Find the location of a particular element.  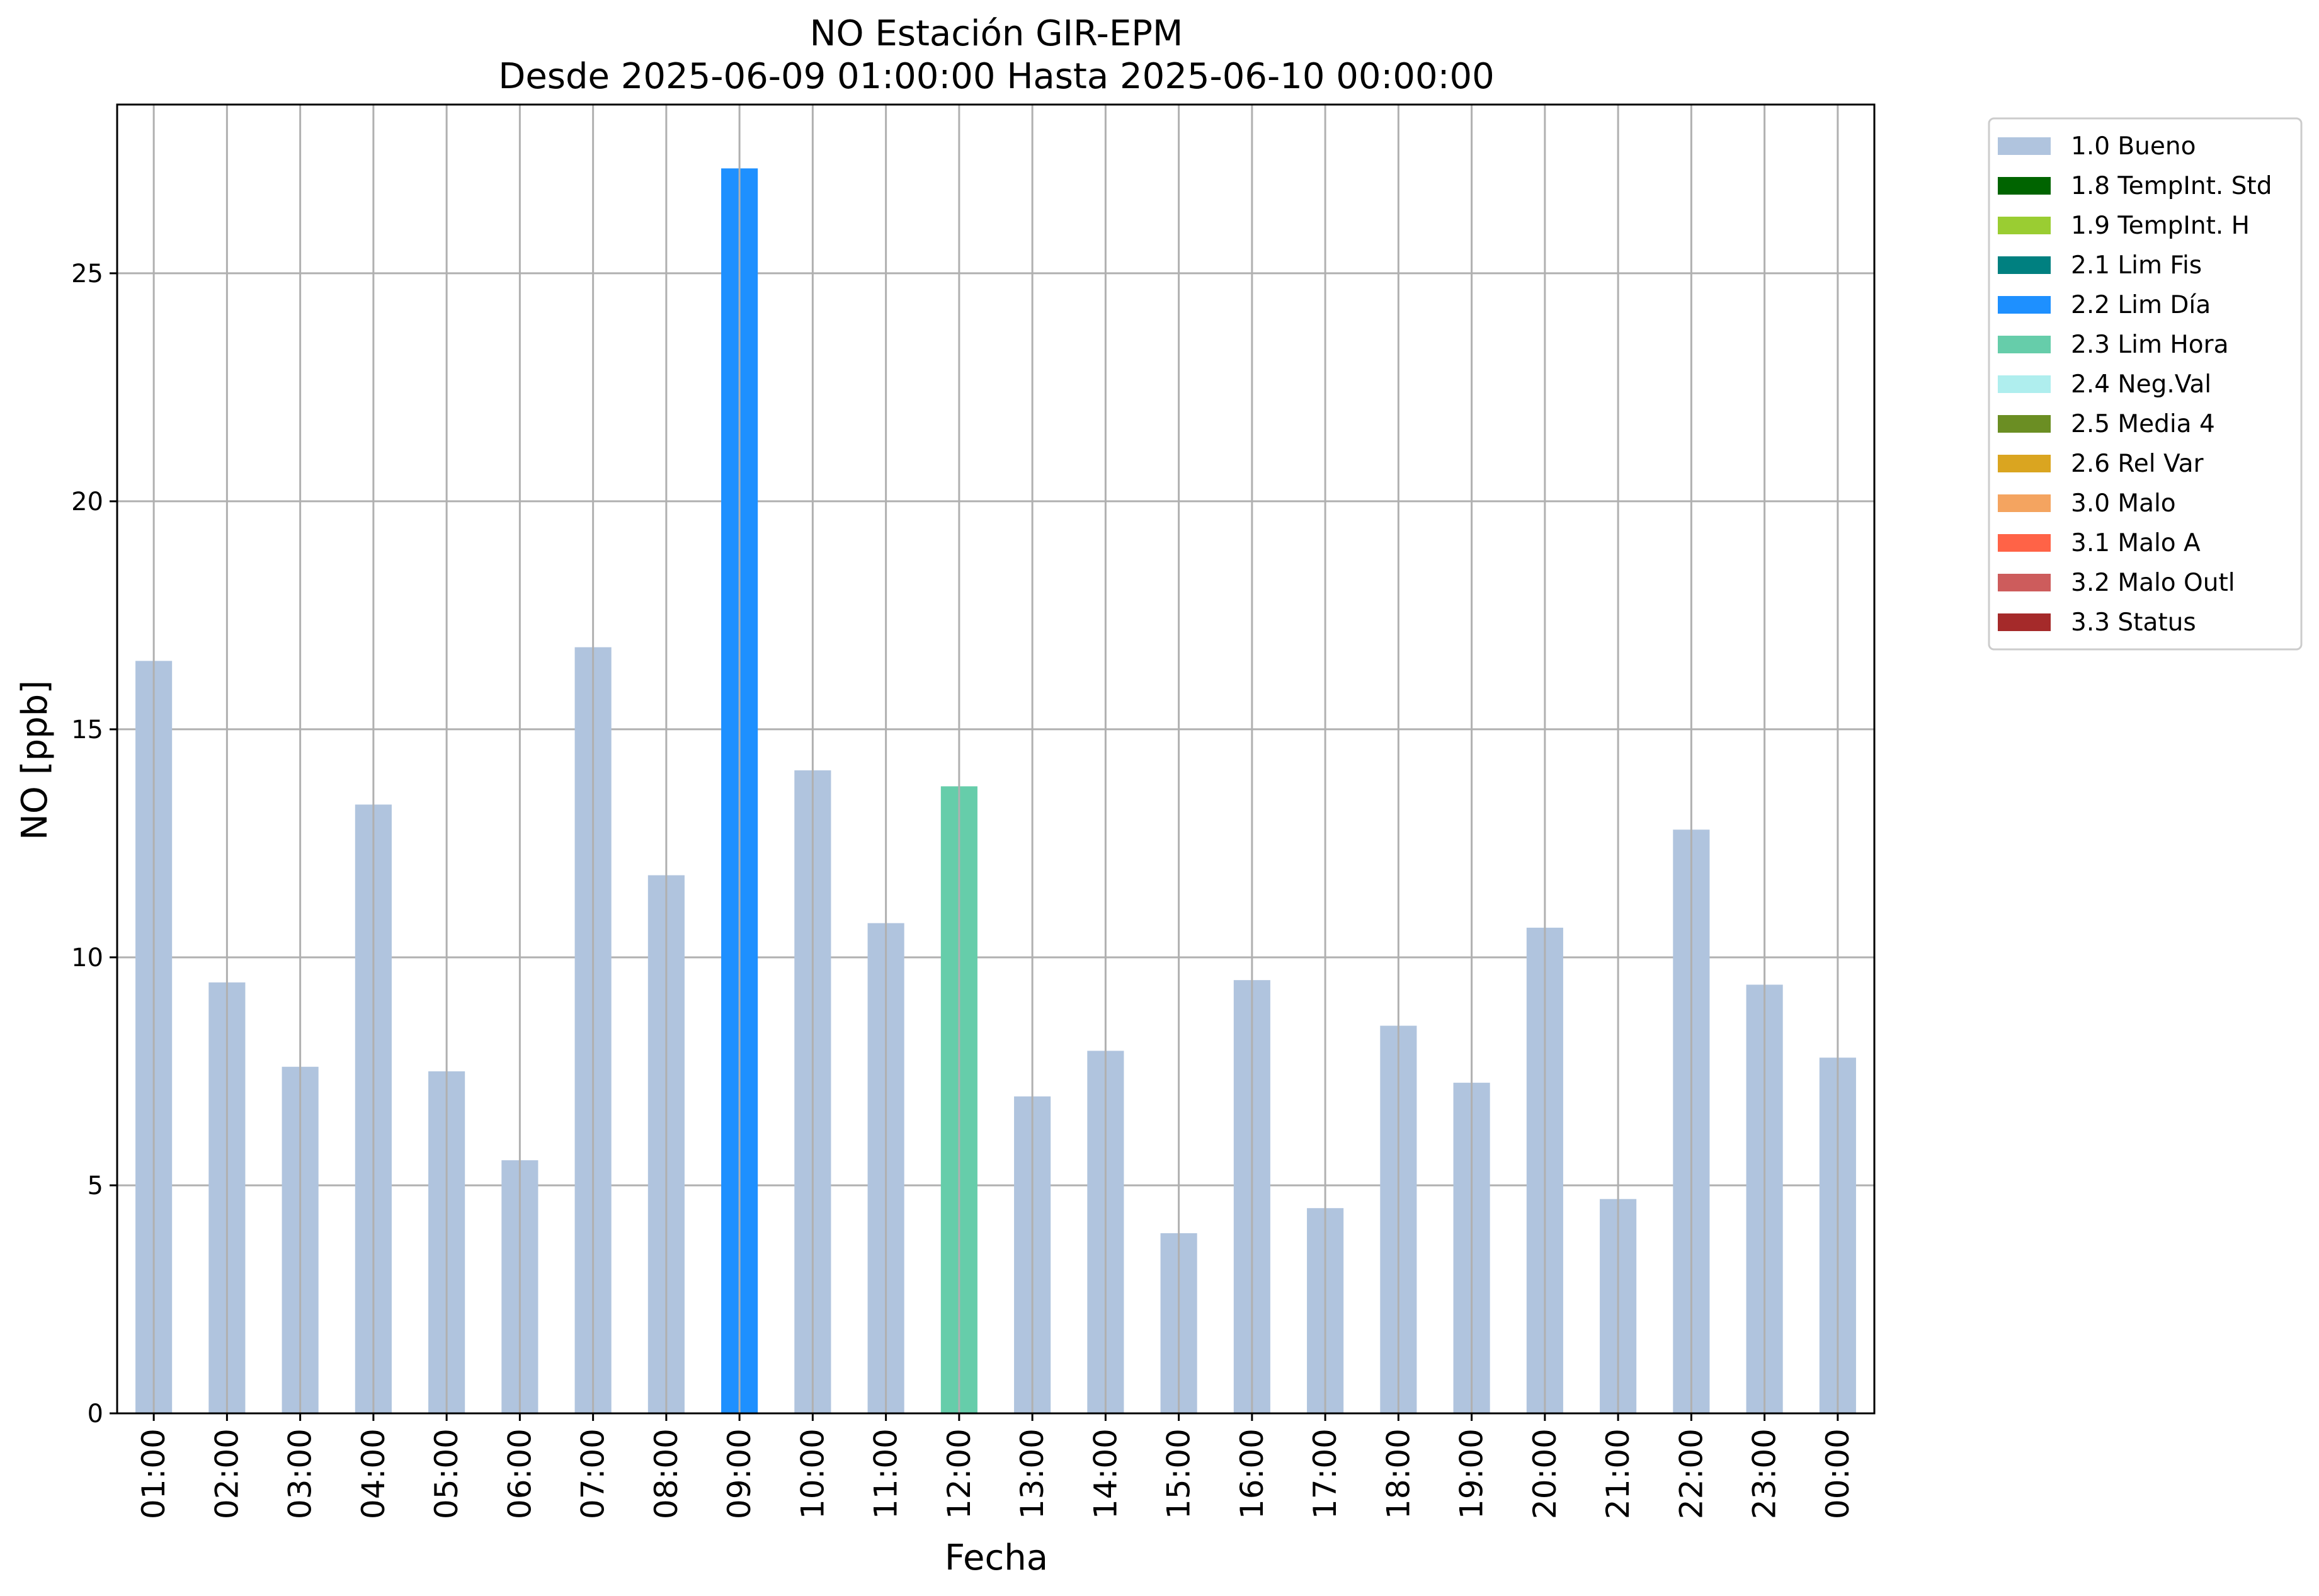

x-tick-label: 23:00 is located at coordinates (1764, 1473).